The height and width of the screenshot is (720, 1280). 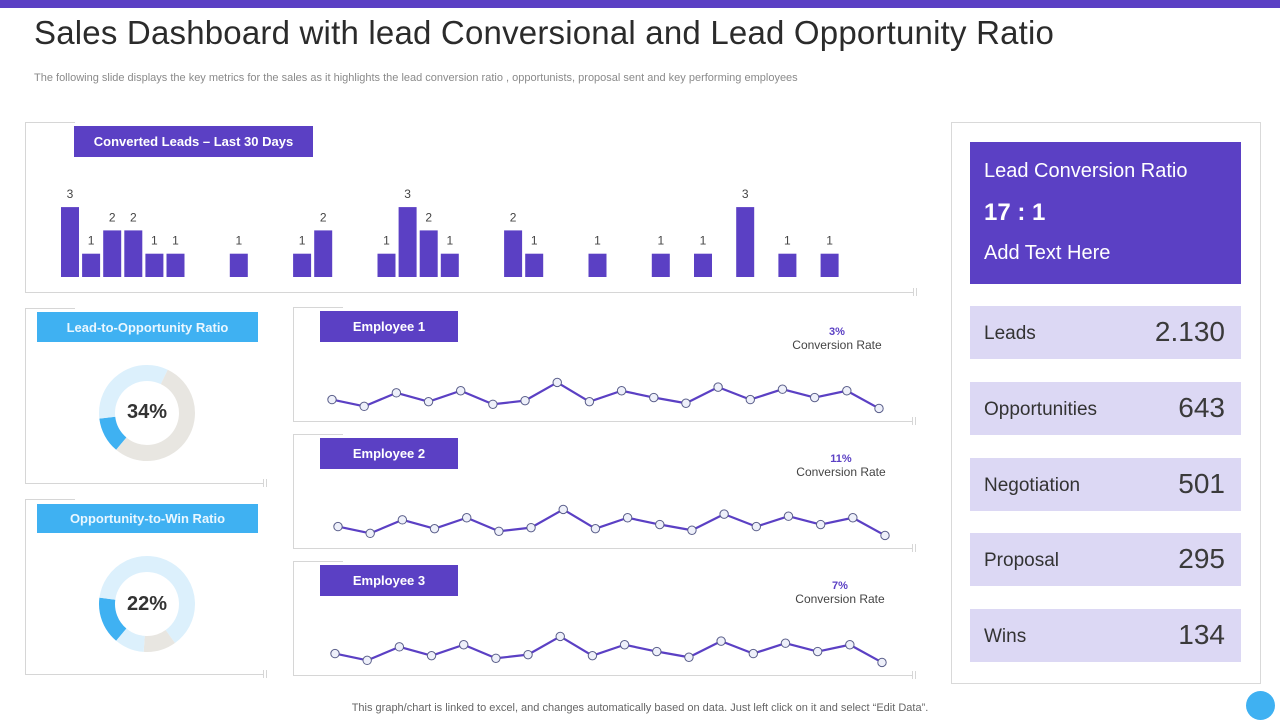 I want to click on lead-to-opportunity-donut, so click(x=147, y=413).